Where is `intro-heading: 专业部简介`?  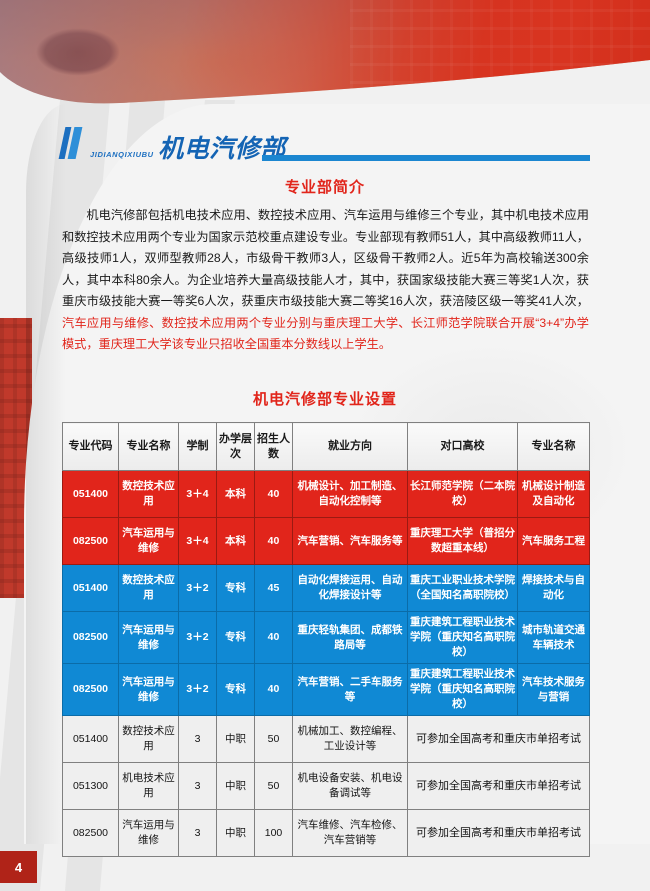
intro-heading: 专业部简介 is located at coordinates (324, 187).